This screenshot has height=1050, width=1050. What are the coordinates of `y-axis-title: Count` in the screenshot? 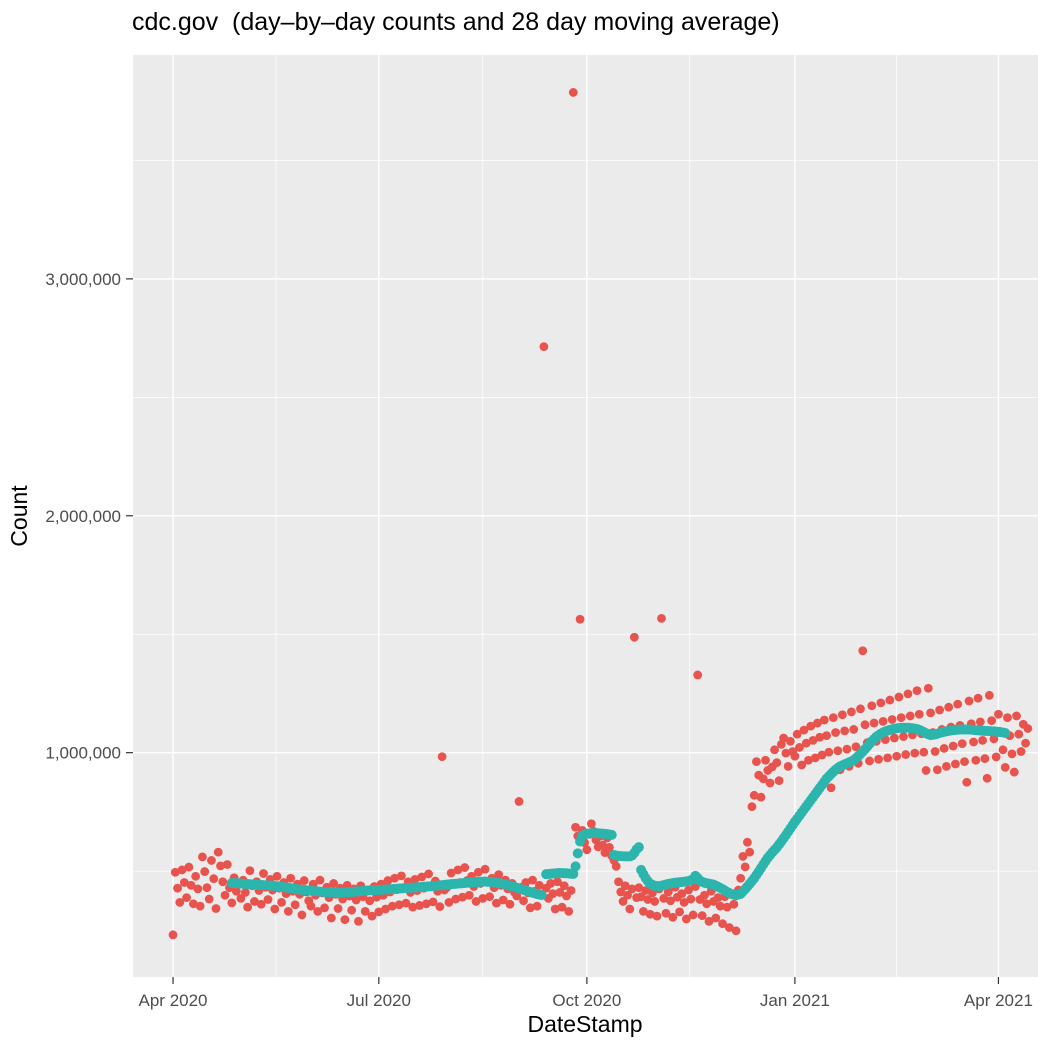 It's located at (19, 516).